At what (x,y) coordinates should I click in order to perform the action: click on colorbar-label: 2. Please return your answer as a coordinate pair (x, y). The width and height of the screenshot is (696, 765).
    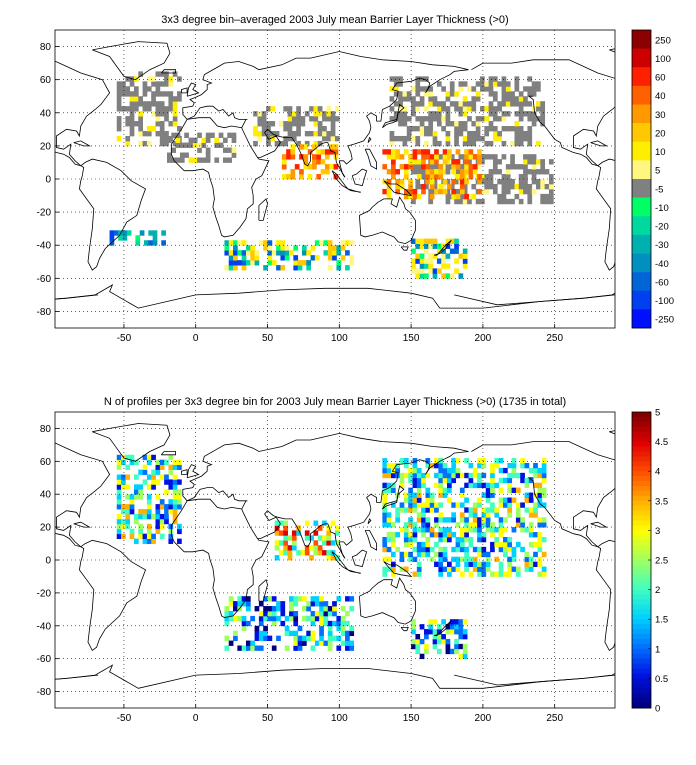
    Looking at the image, I should click on (657, 590).